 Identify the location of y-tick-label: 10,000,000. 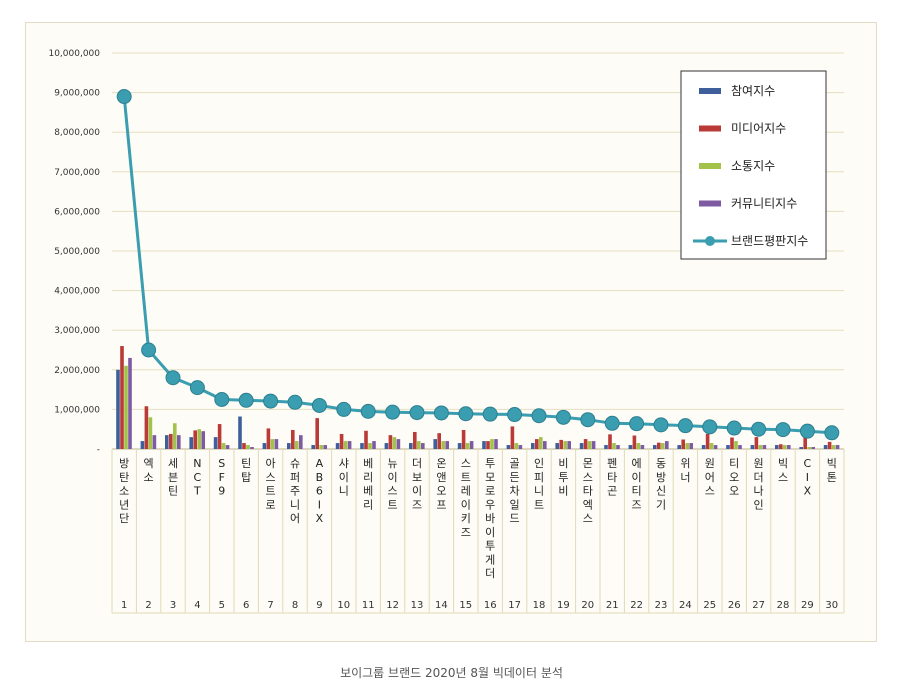
(74, 54).